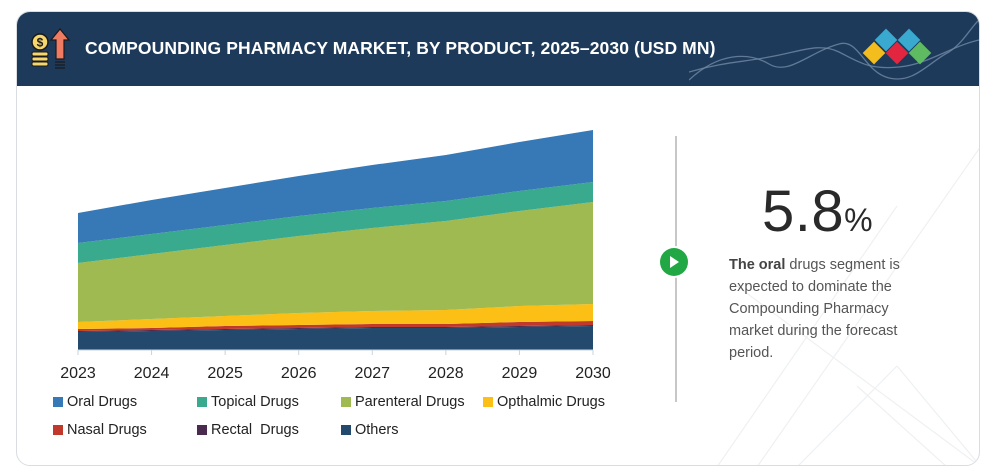 The height and width of the screenshot is (473, 985). I want to click on cagr-unit: %, so click(859, 220).